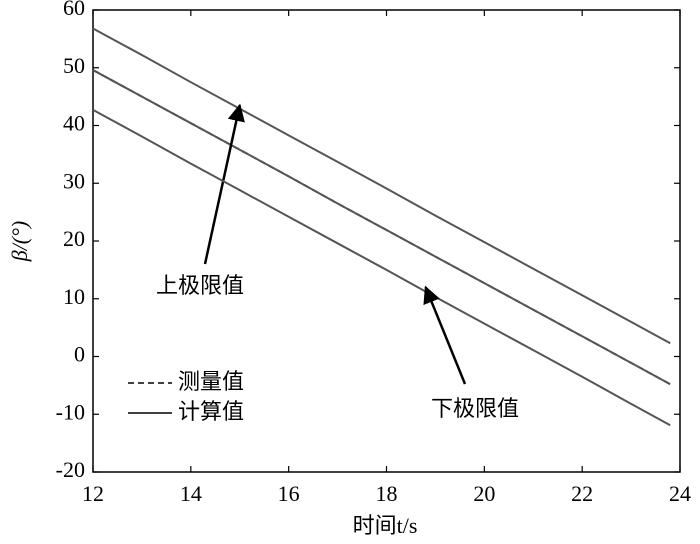 Image resolution: width=700 pixels, height=544 pixels. What do you see at coordinates (191, 493) in the screenshot?
I see `x-tick-label: 14` at bounding box center [191, 493].